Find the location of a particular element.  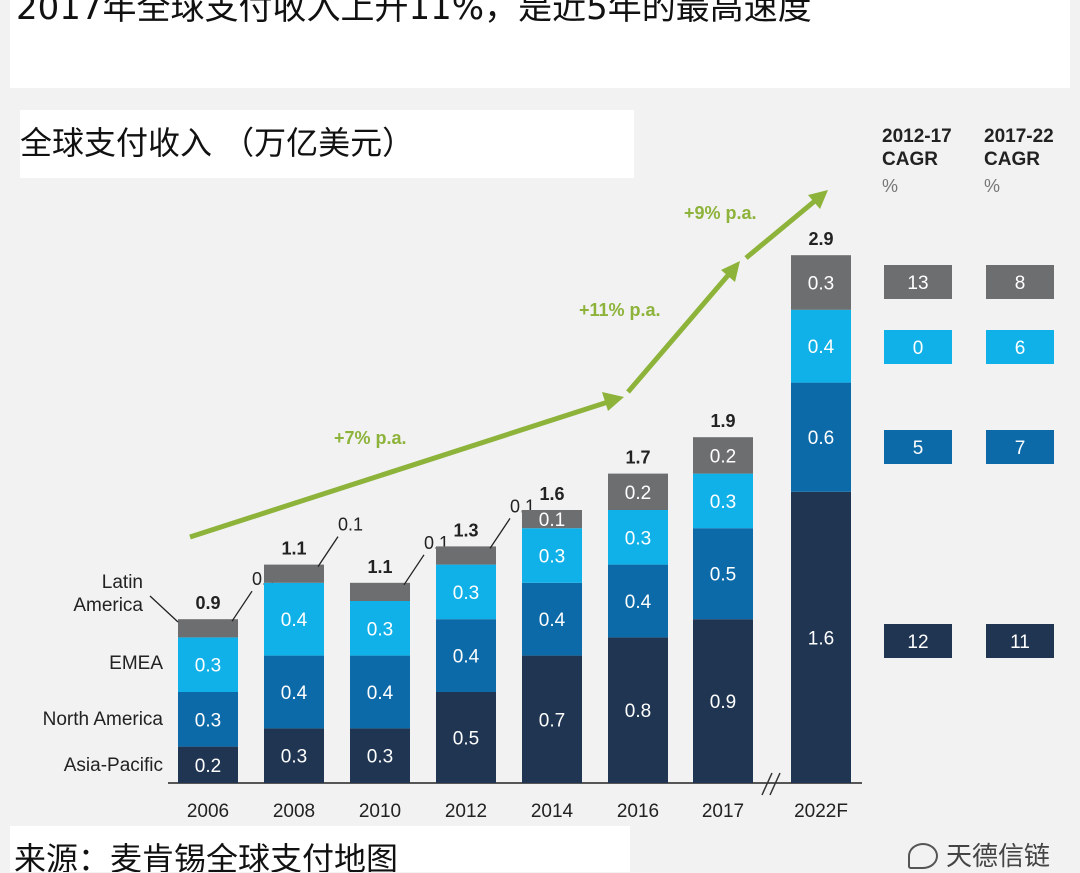

watermark-text: 天德信链 is located at coordinates (997, 857).